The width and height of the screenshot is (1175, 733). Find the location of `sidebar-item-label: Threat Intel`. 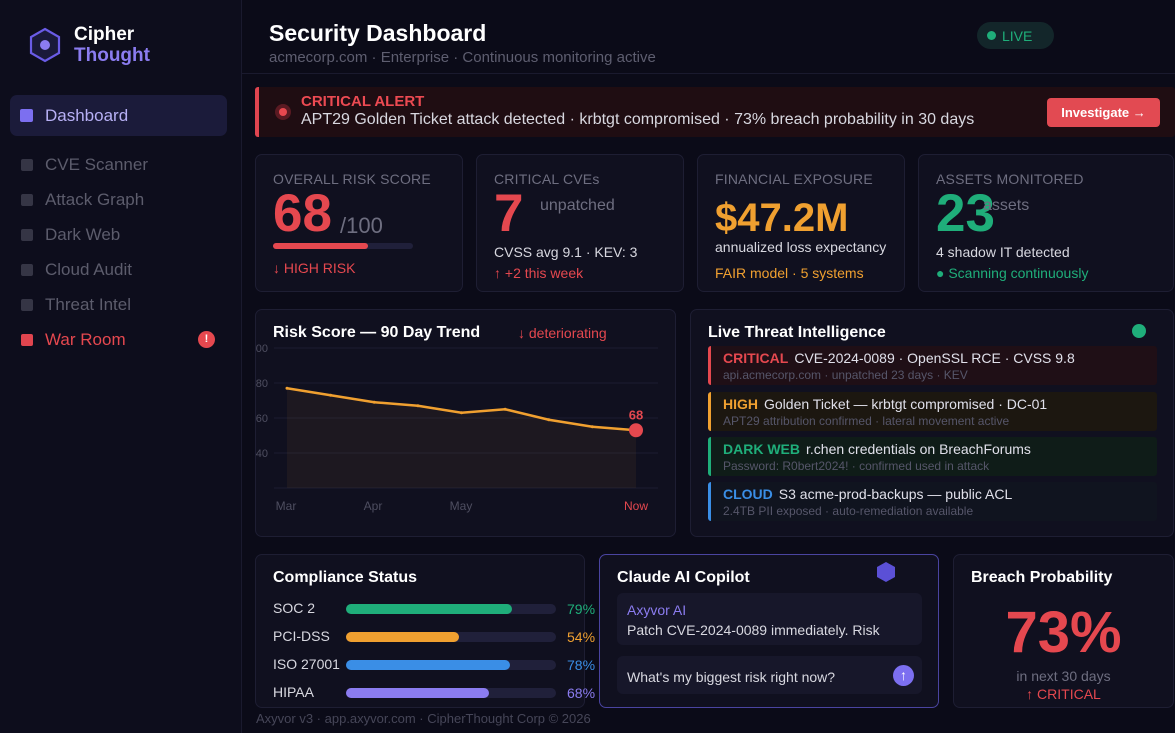

sidebar-item-label: Threat Intel is located at coordinates (88, 304).